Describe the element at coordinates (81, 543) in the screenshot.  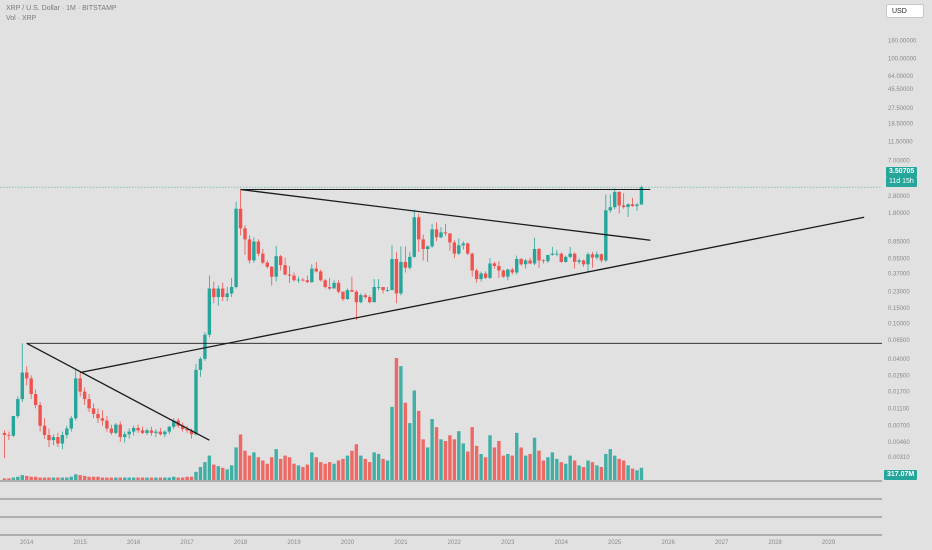
I see `x-tick-label: 2015` at that location.